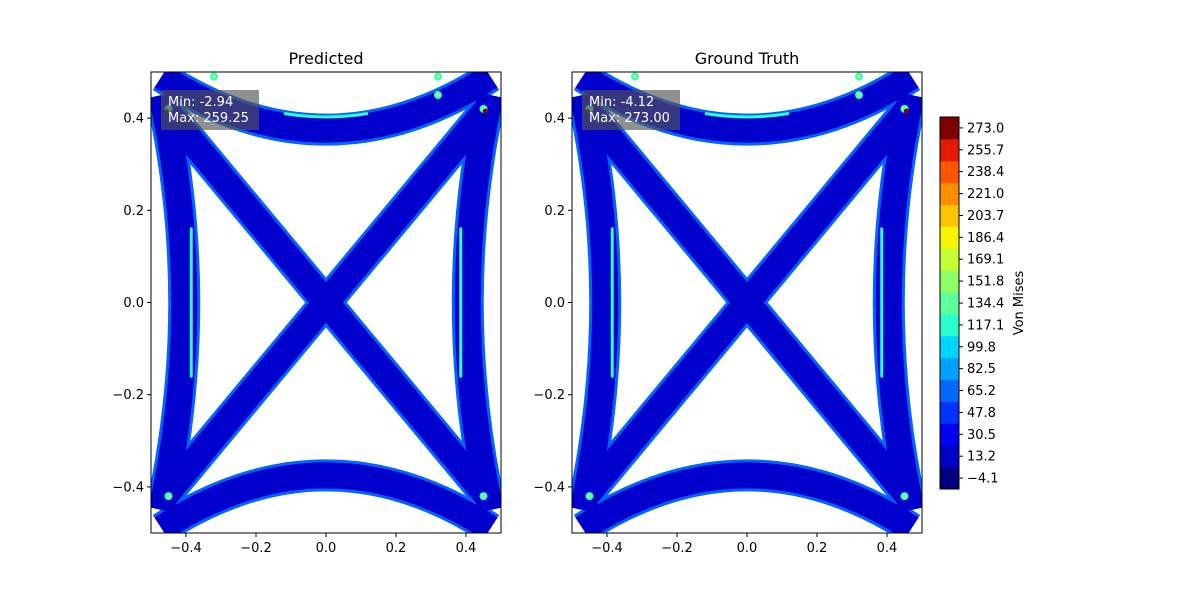  Describe the element at coordinates (208, 118) in the screenshot. I see `max-label: Max: 259.25` at that location.